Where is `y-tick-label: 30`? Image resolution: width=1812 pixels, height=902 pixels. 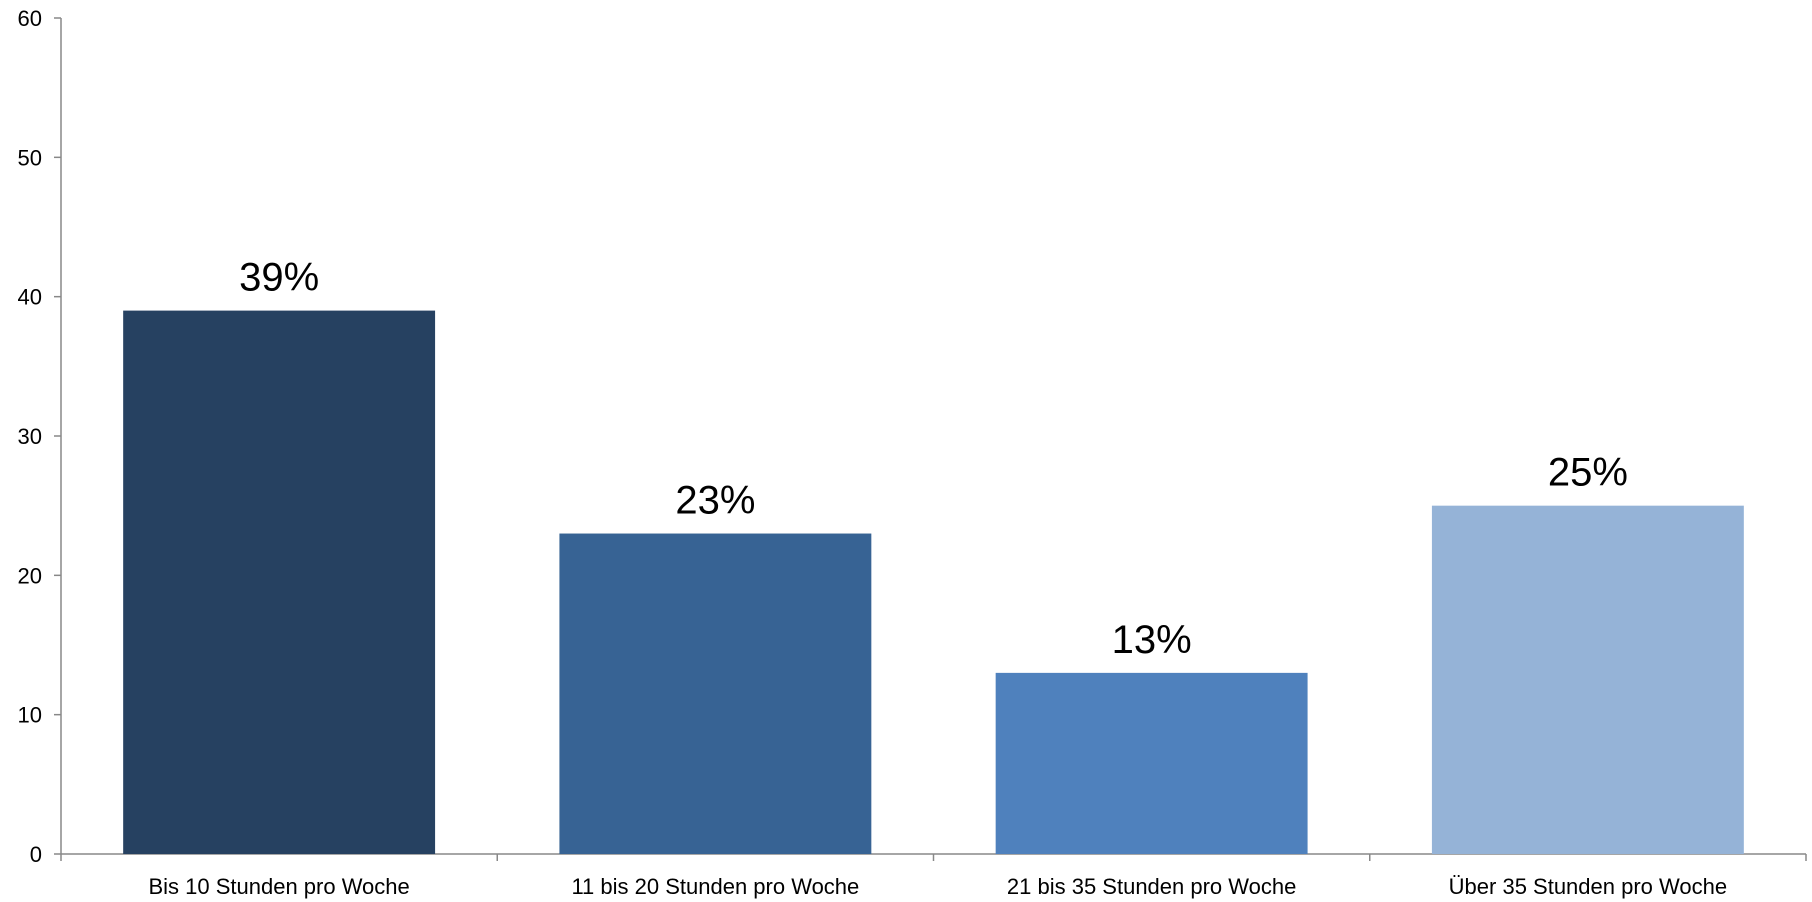 y-tick-label: 30 is located at coordinates (30, 436).